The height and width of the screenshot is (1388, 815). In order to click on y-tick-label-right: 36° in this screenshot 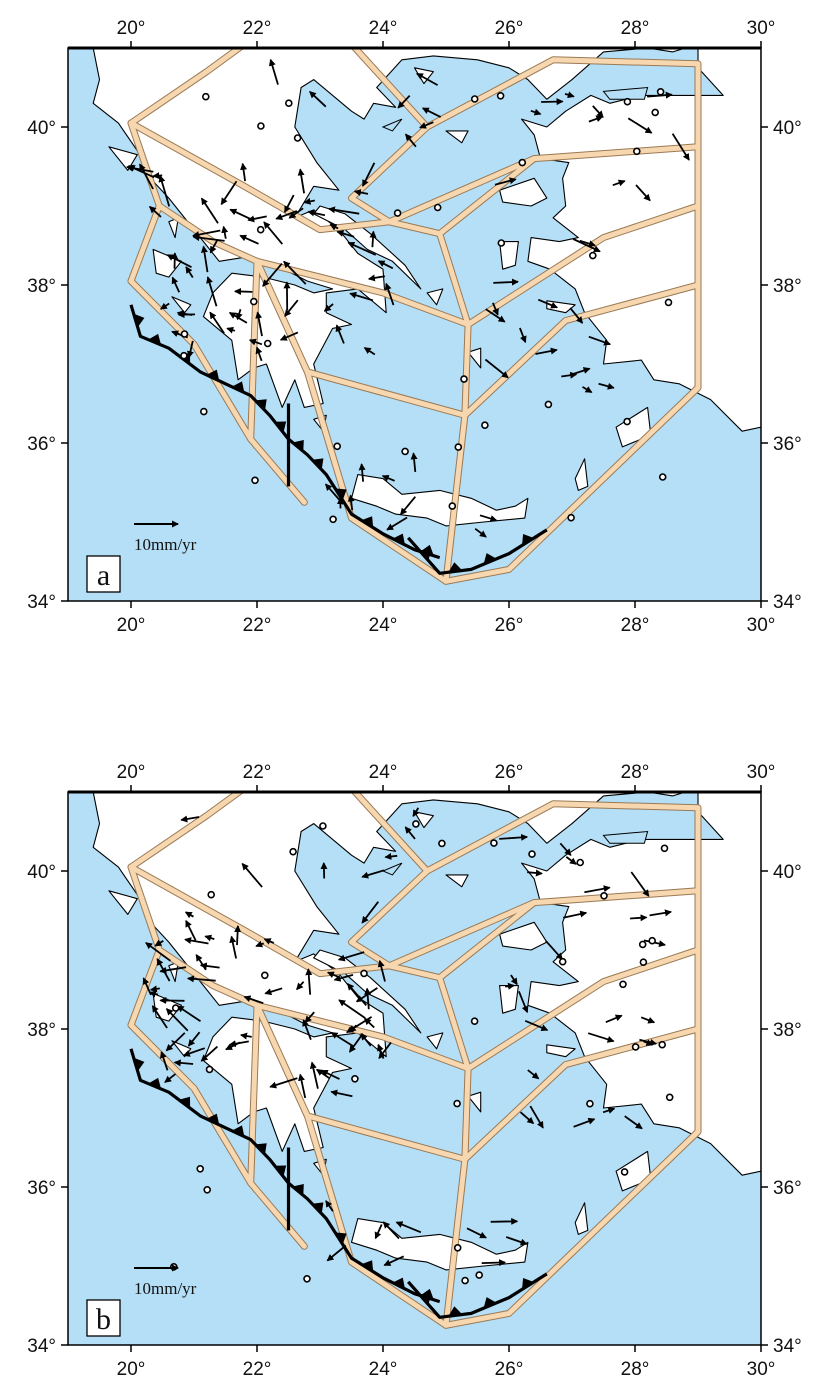, I will do `click(787, 444)`.